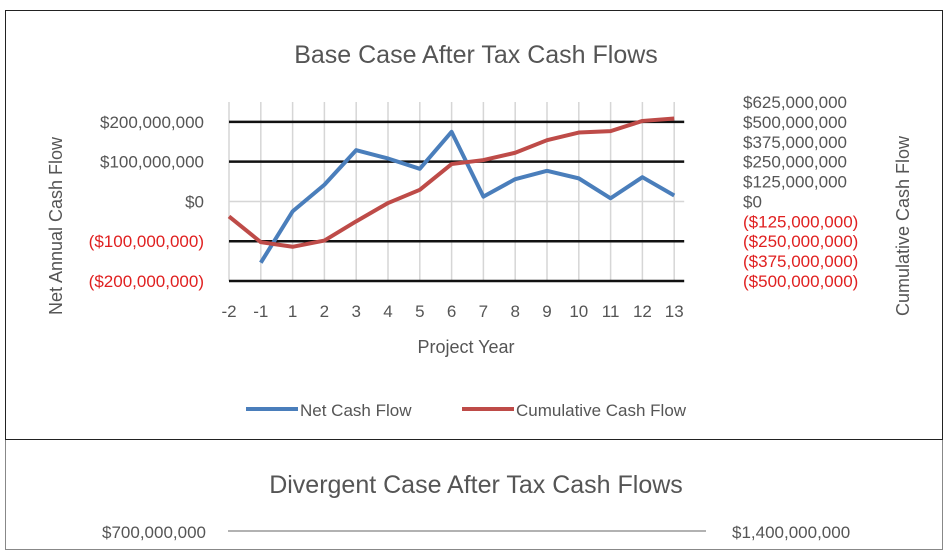  Describe the element at coordinates (465, 347) in the screenshot. I see `x-axis-label: Project Year` at that location.